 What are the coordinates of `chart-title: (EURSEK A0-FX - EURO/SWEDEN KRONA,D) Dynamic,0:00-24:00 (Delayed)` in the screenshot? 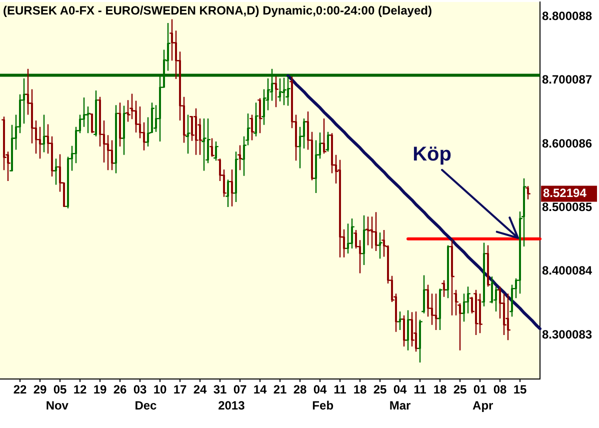 It's located at (217, 10).